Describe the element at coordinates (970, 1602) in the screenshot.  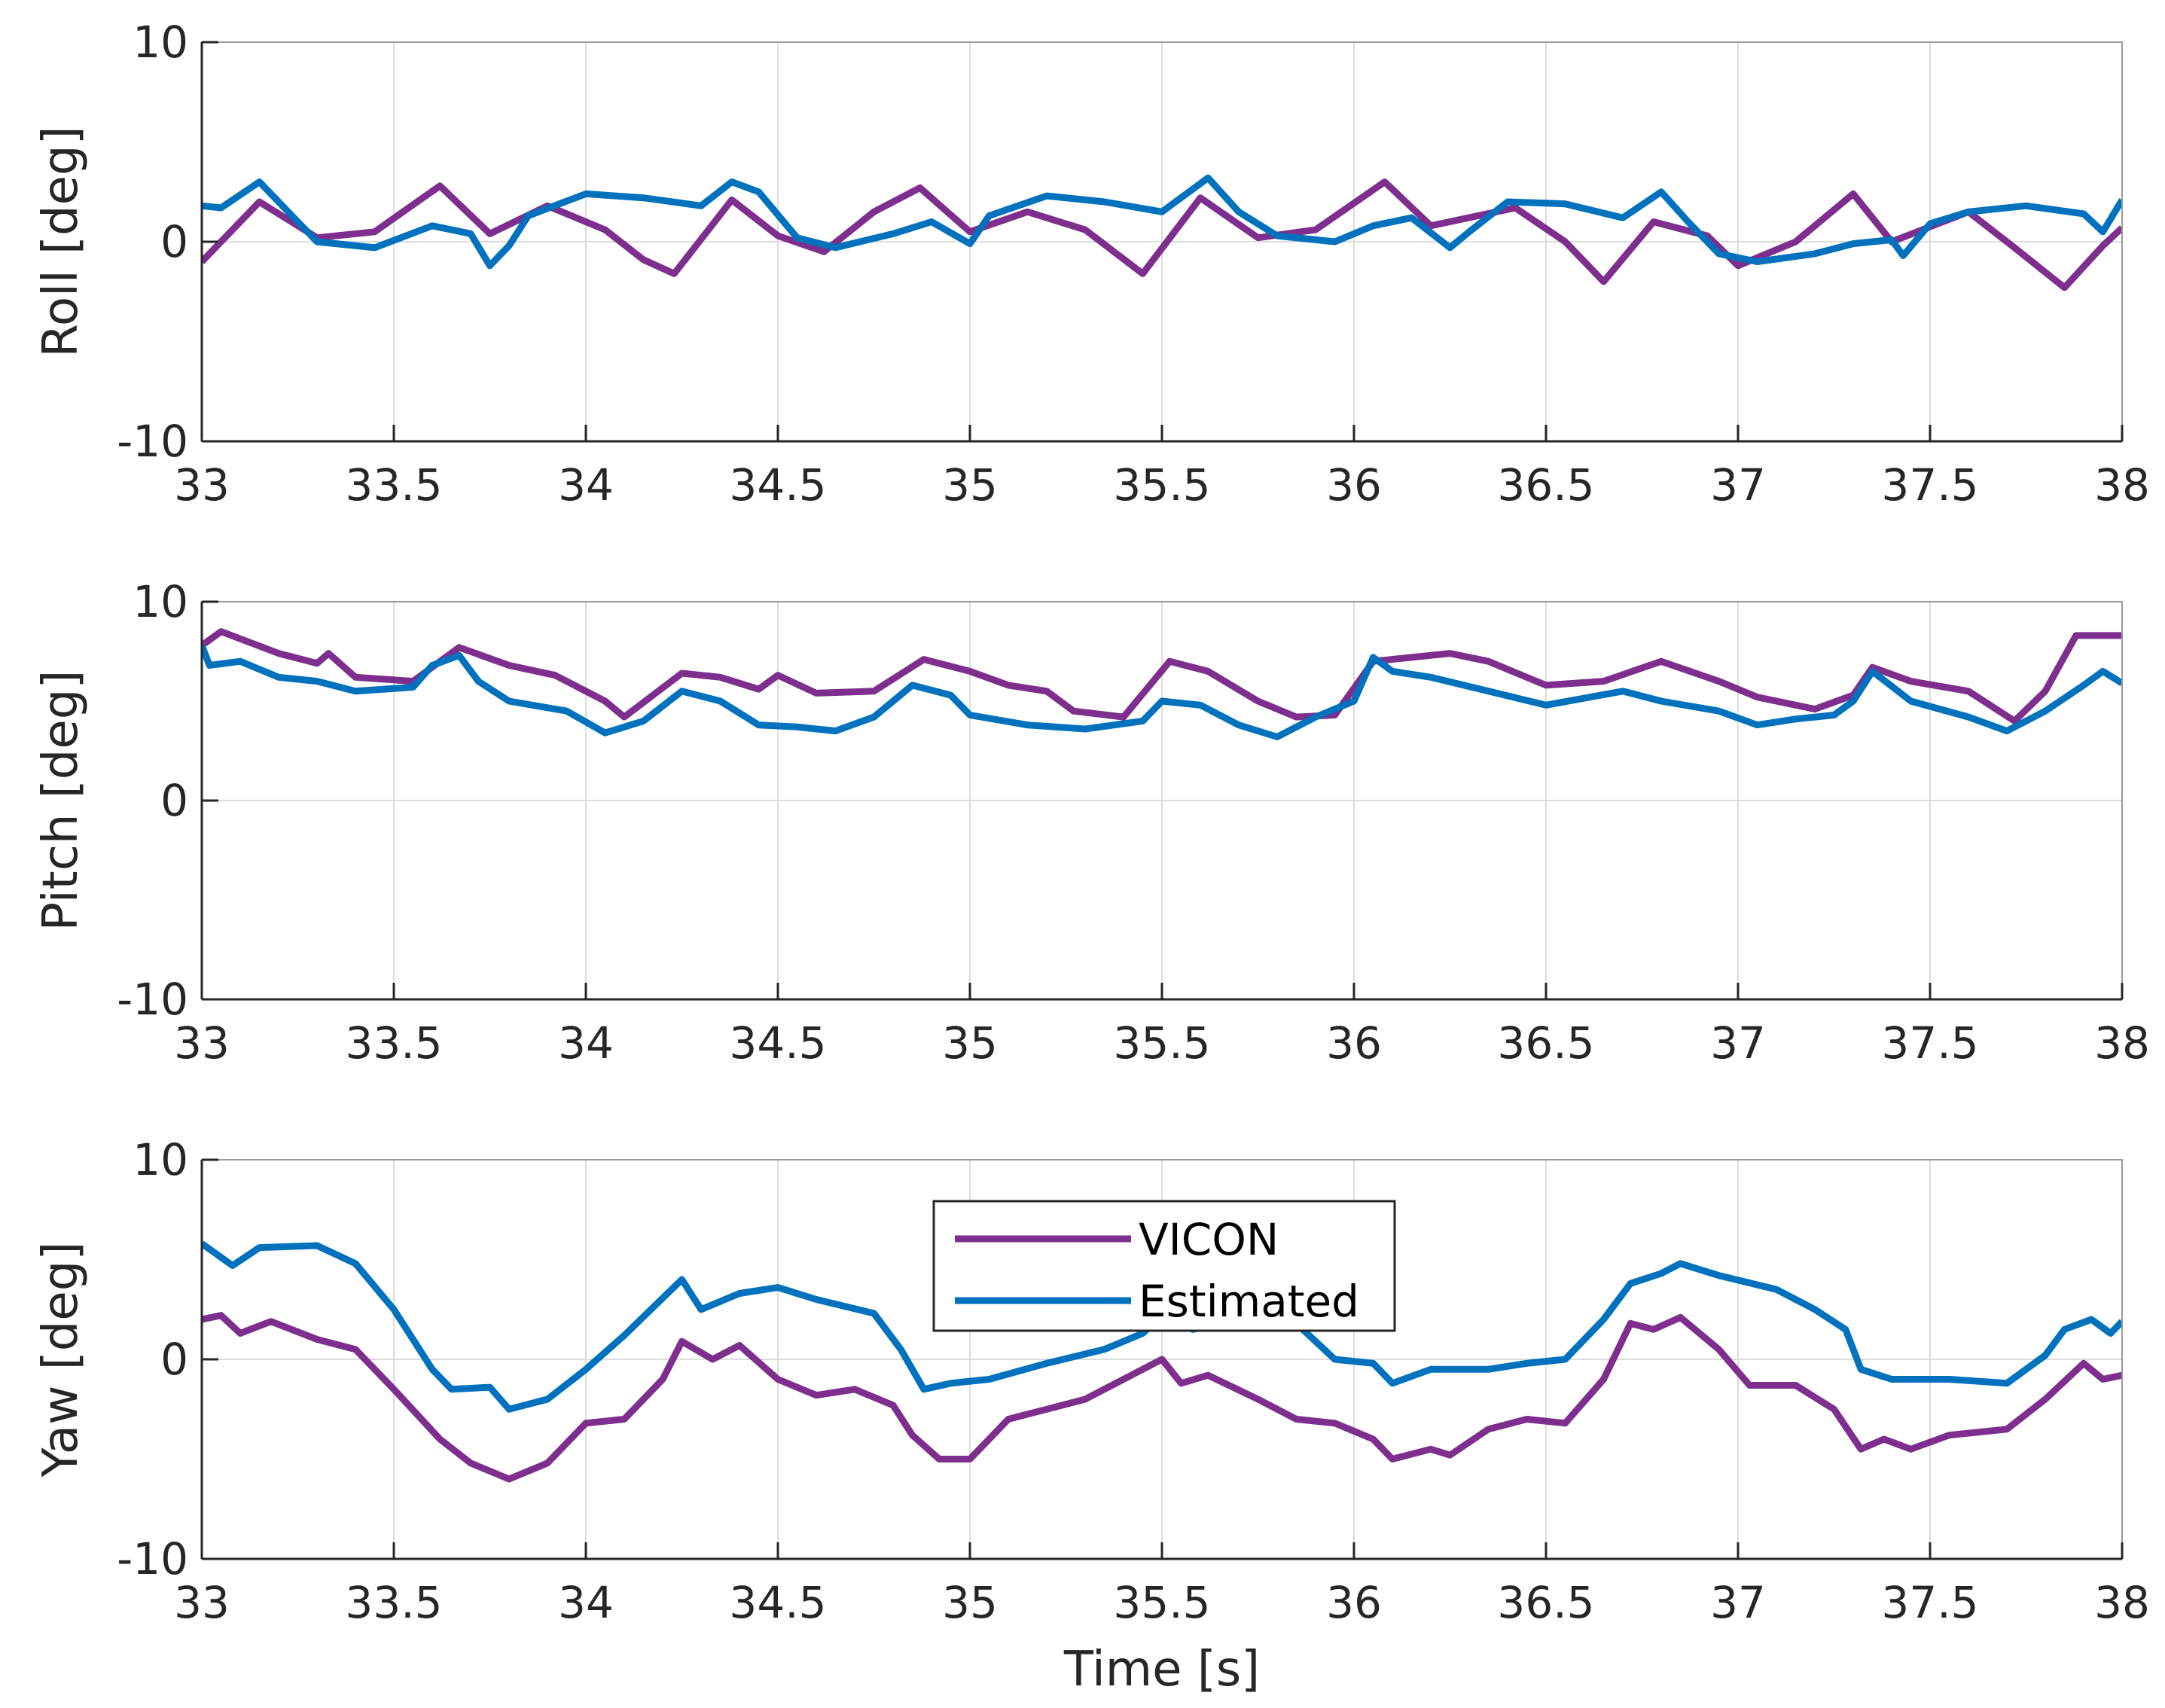
I see `yaw-x-tick-label: 35` at that location.